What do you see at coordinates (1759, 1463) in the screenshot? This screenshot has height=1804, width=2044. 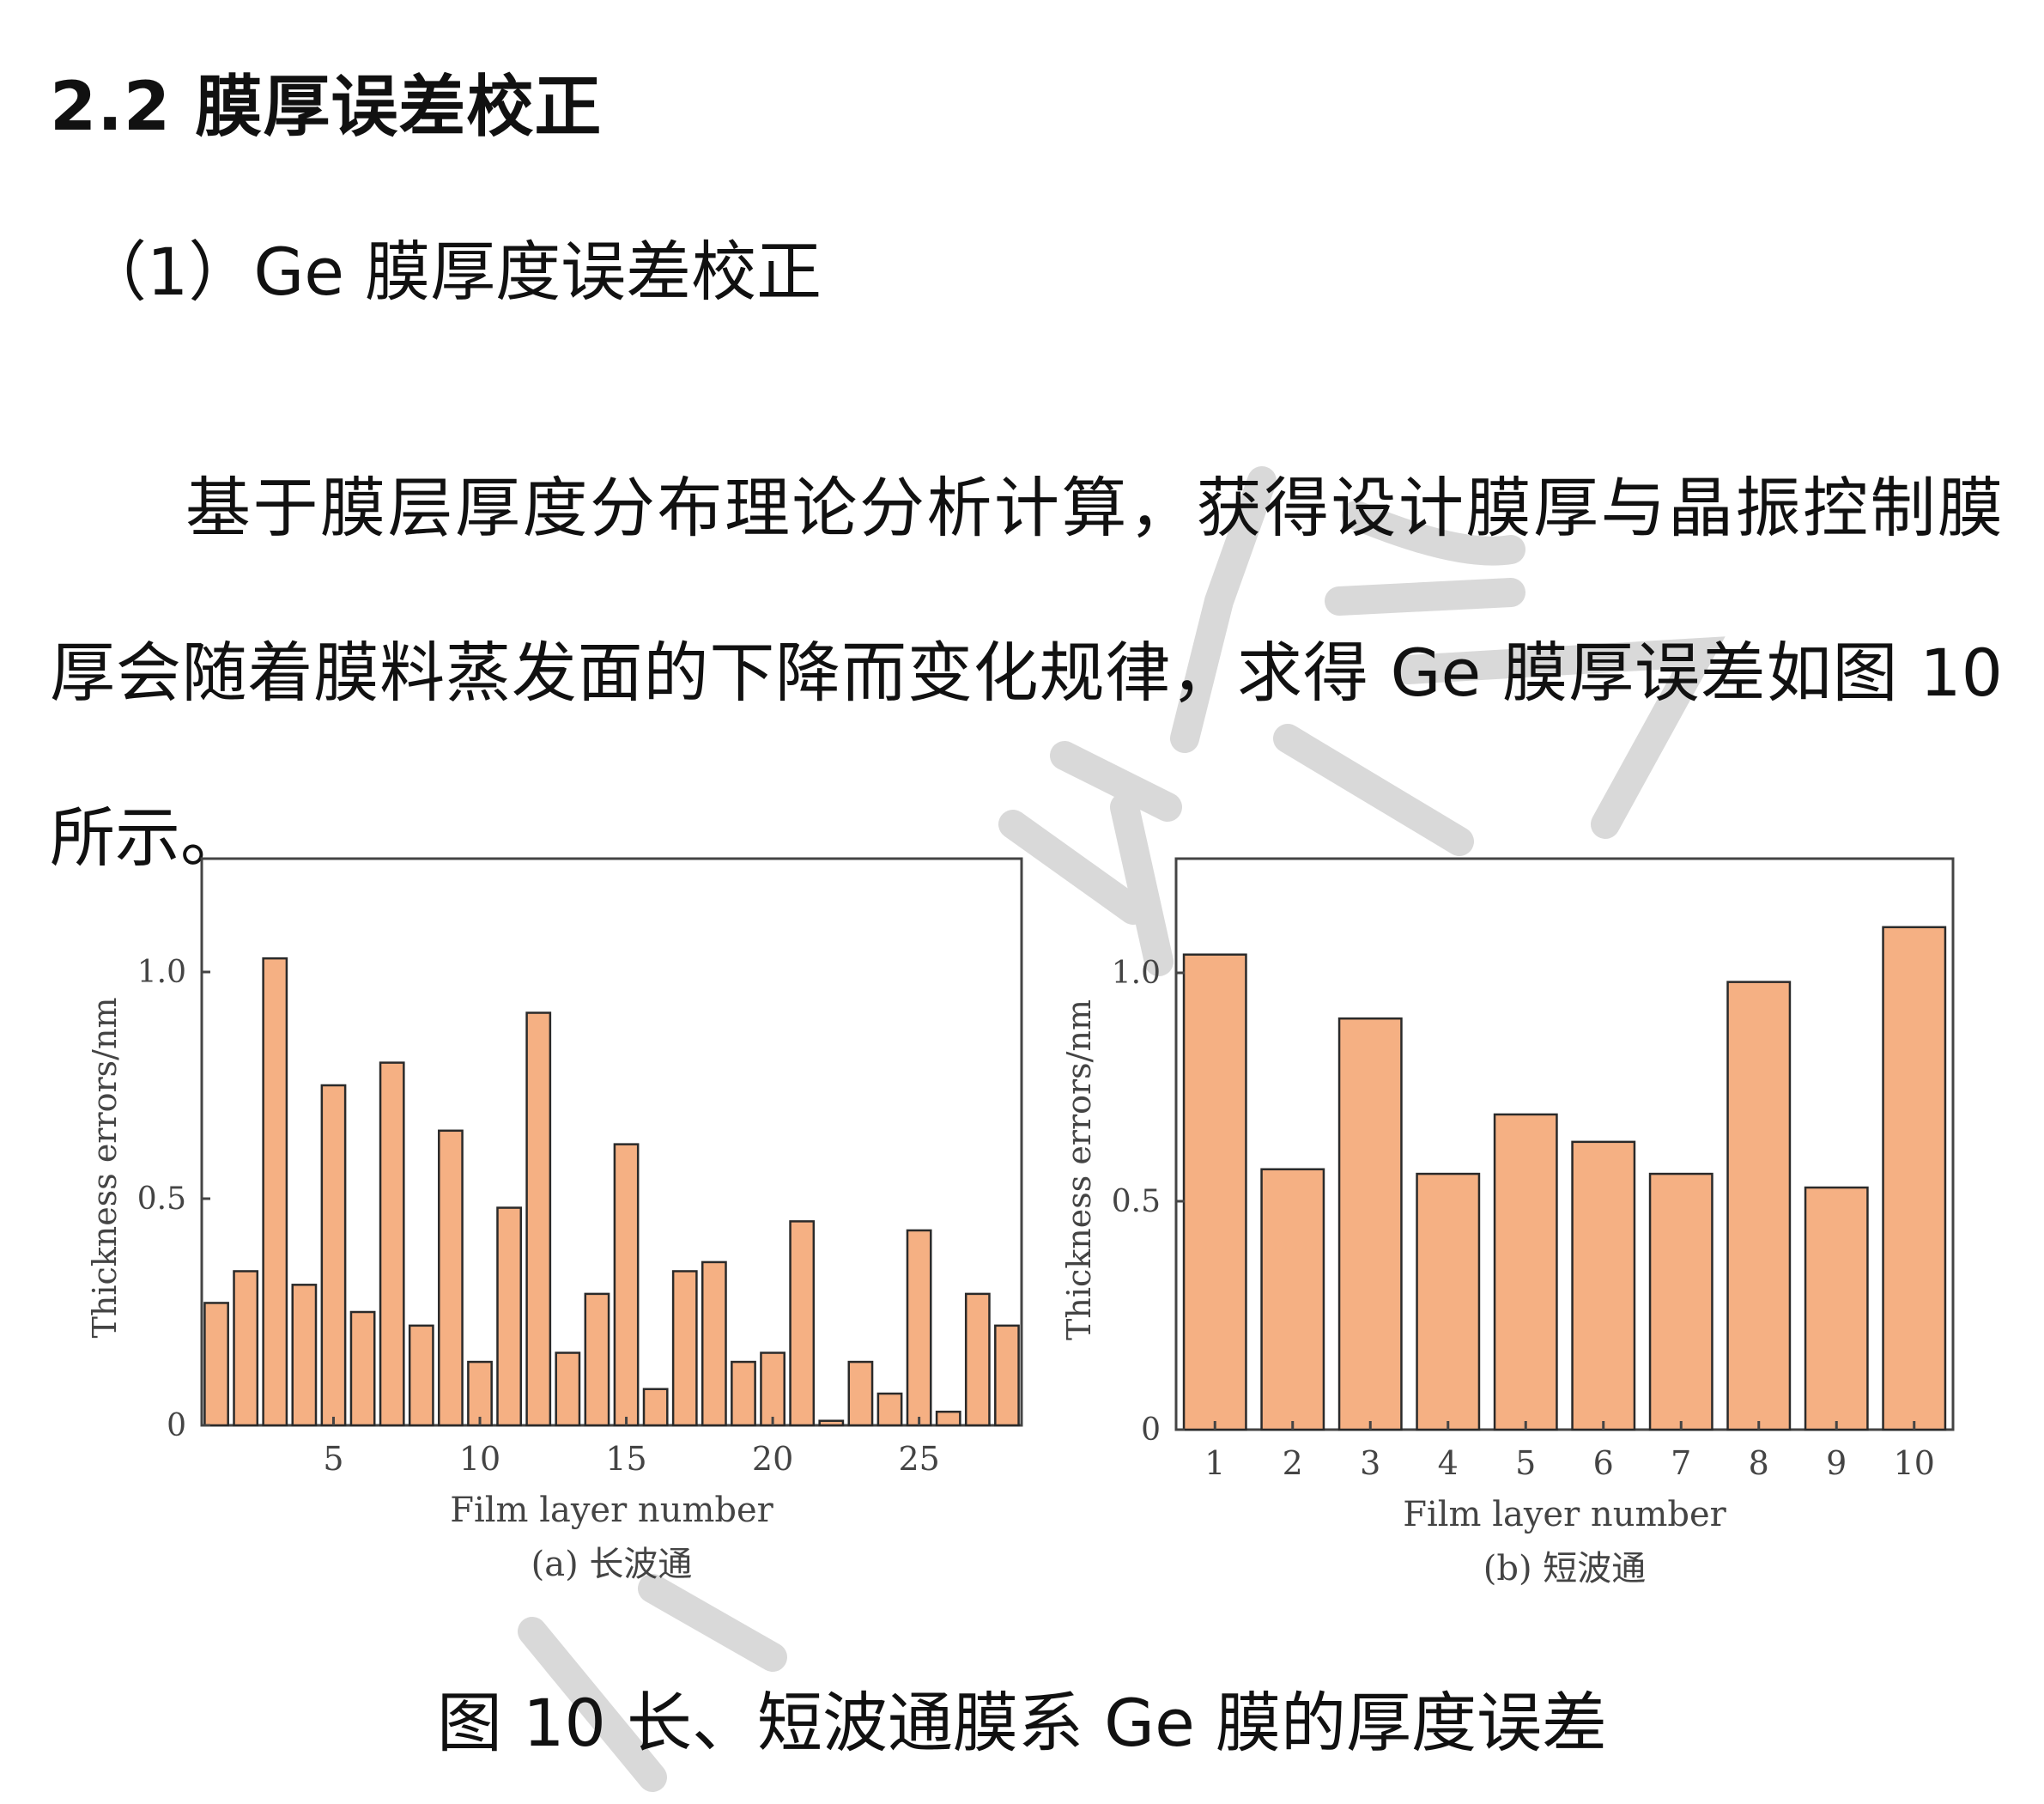 I see `x-tick-label: 8` at bounding box center [1759, 1463].